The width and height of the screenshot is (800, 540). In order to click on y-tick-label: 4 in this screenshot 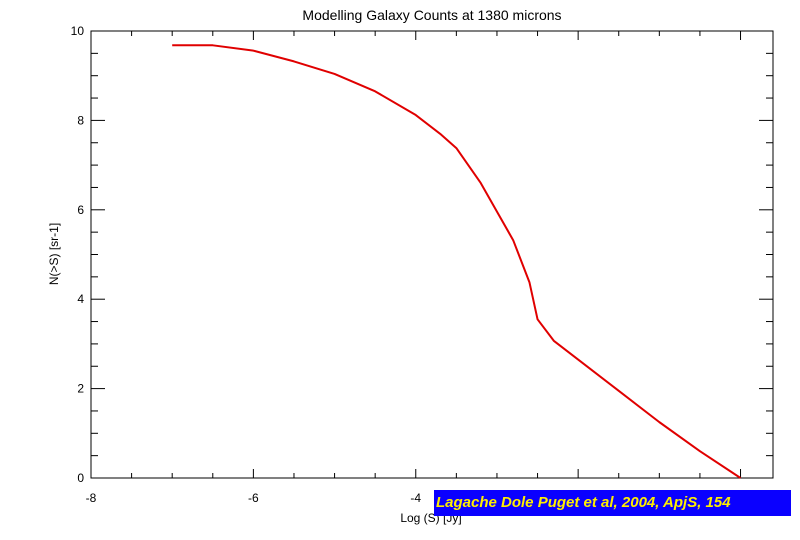, I will do `click(80, 299)`.